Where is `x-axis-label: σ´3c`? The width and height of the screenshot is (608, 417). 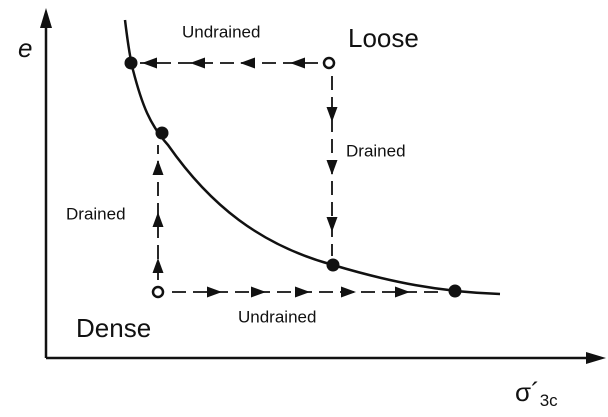
x-axis-label: σ´3c is located at coordinates (536, 394).